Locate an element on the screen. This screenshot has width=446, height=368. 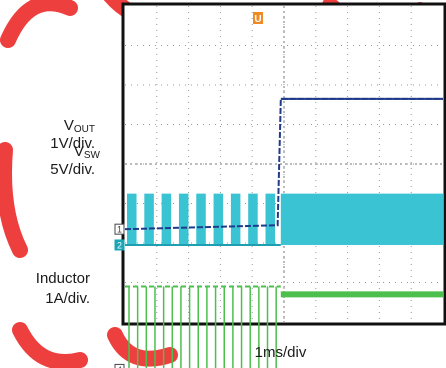
channel-marker-text-1: 1 is located at coordinates (119, 230).